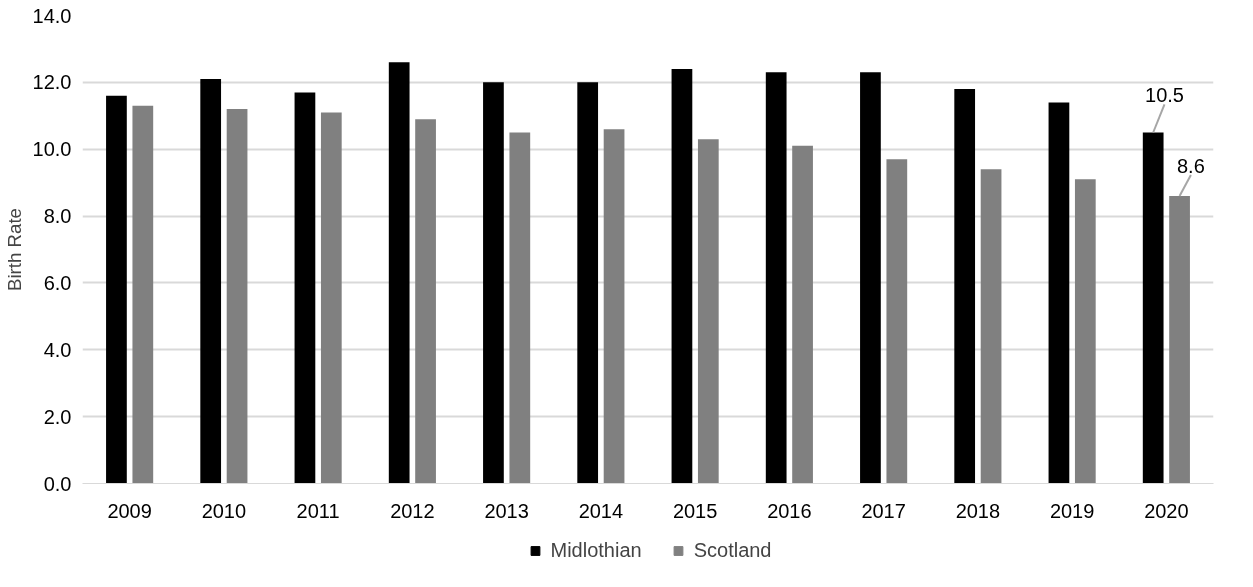 The image size is (1253, 587). What do you see at coordinates (57, 349) in the screenshot?
I see `y-tick-label: 4.0` at bounding box center [57, 349].